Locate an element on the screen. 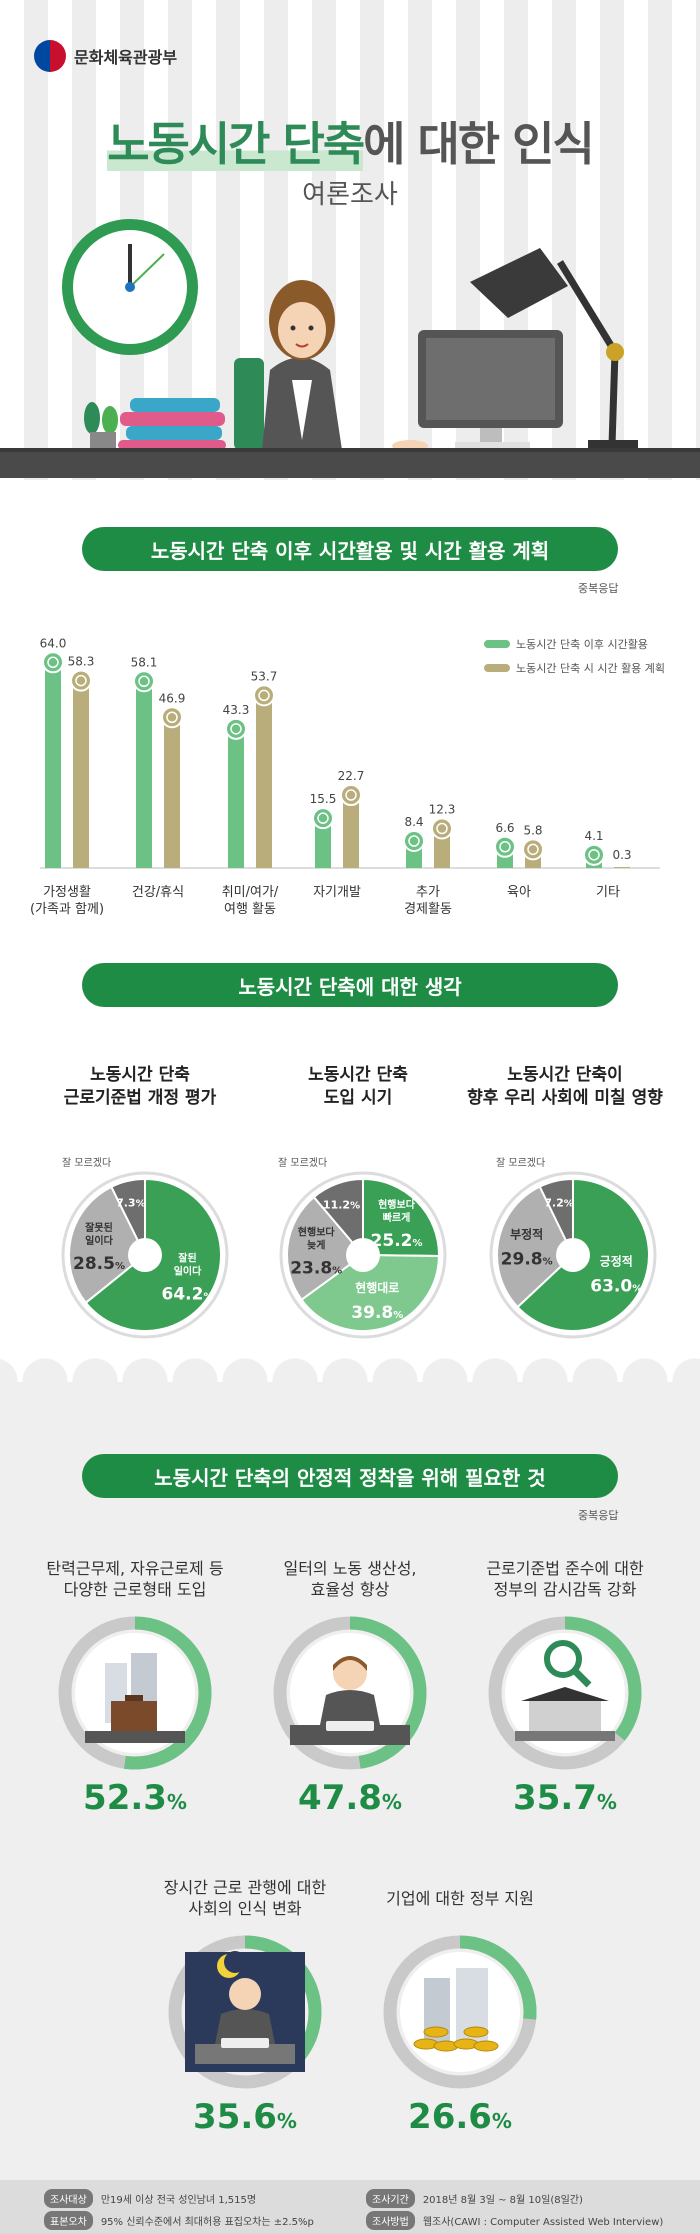 This screenshot has width=700, height=2234. pie-value-0: 25.2% is located at coordinates (397, 1241).